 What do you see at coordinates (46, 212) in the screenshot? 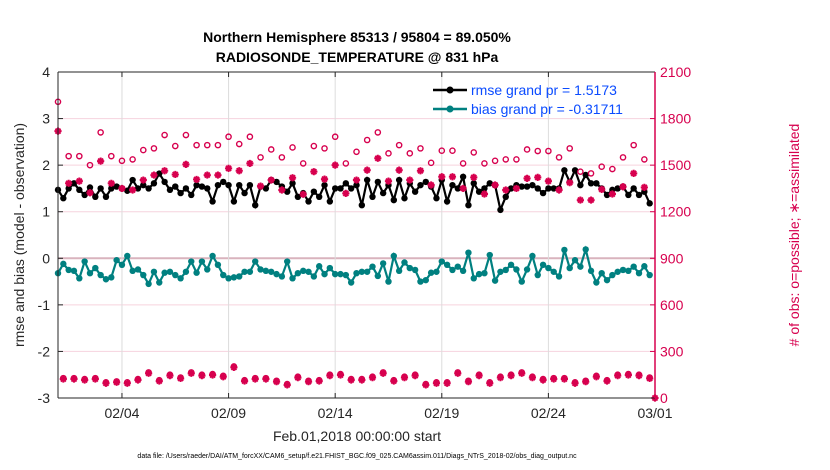
I see `y-tick-label: 1` at bounding box center [46, 212].